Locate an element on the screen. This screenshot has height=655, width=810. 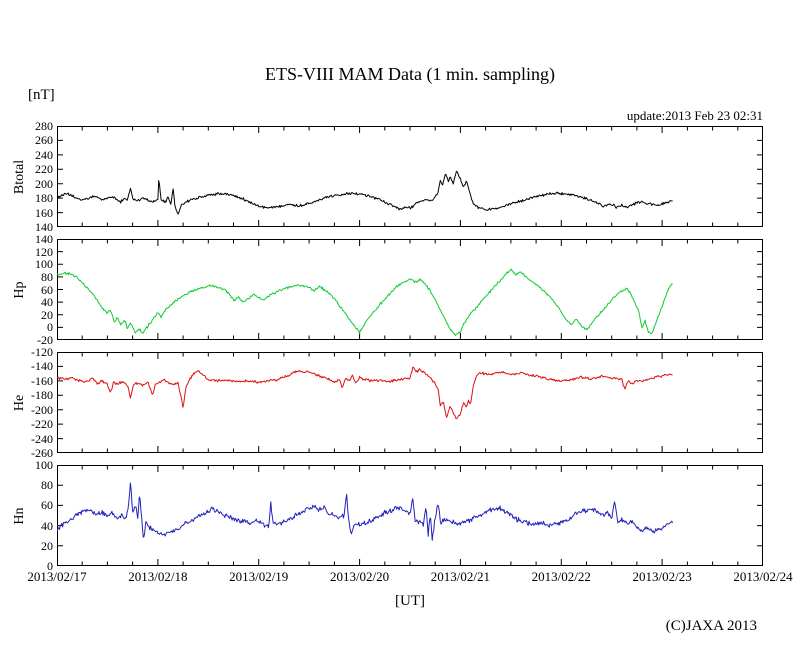
x-tick-label: 2013/02/23 is located at coordinates (662, 576).